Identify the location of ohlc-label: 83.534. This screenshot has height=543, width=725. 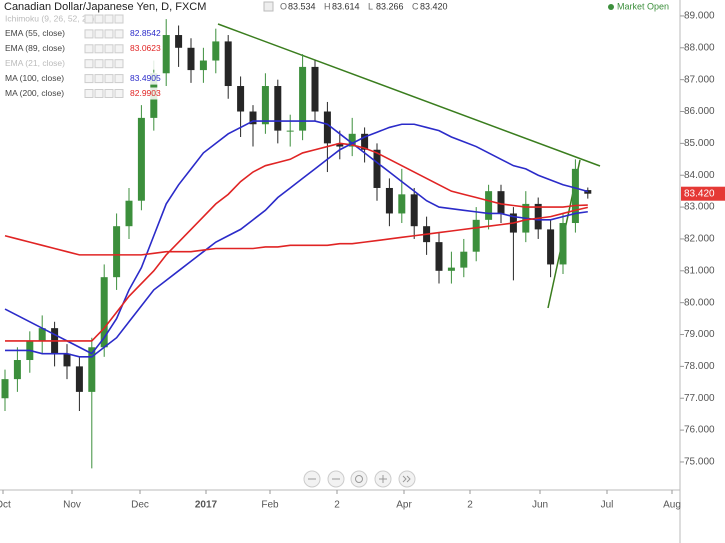
(302, 6).